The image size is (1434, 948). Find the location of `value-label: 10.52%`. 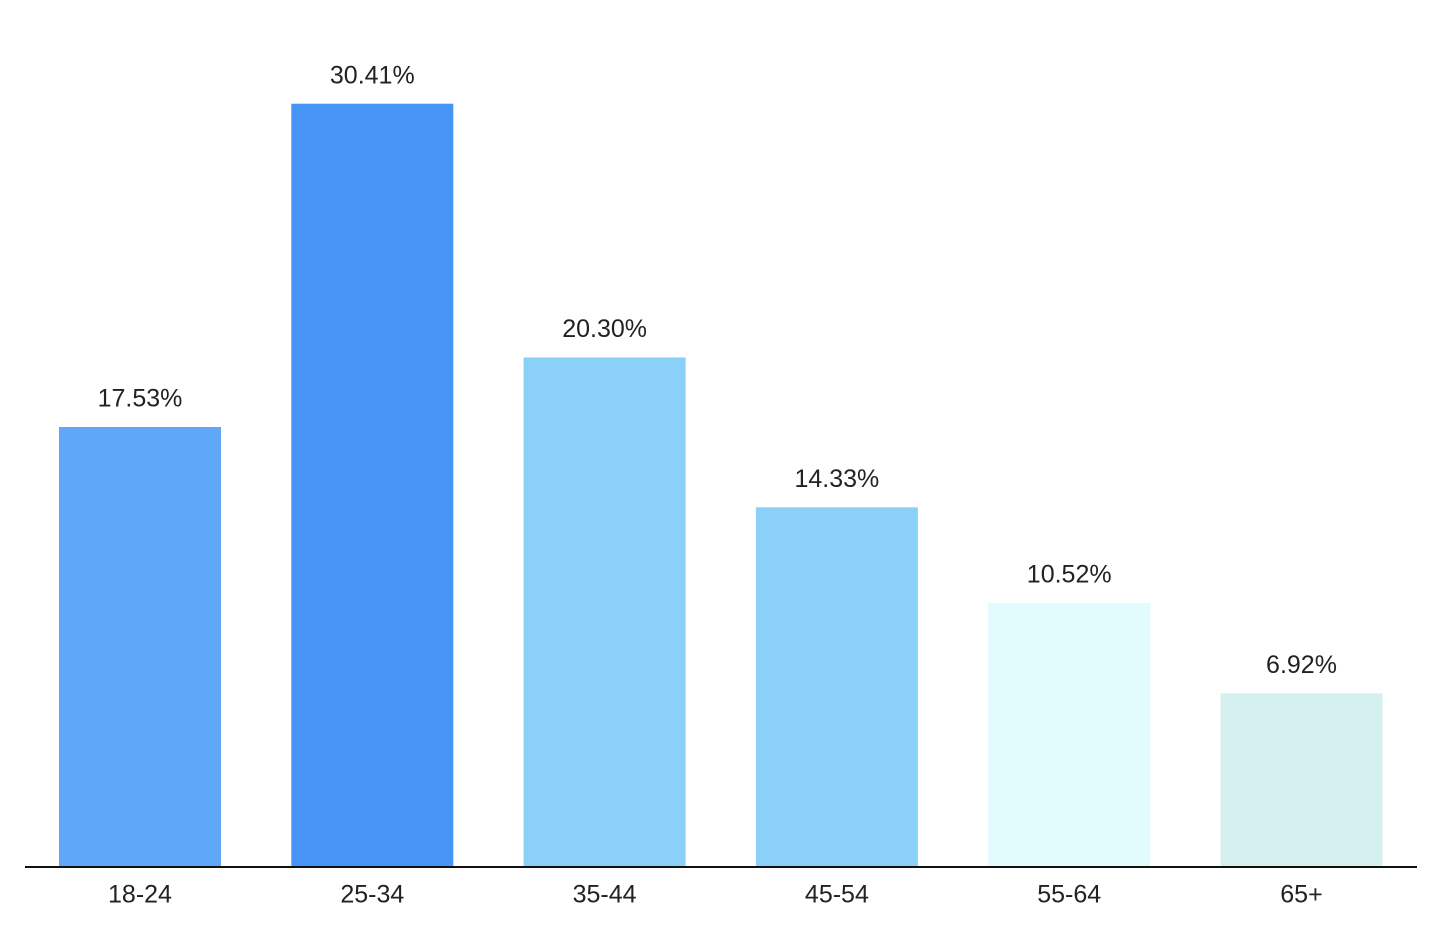

value-label: 10.52% is located at coordinates (1069, 575).